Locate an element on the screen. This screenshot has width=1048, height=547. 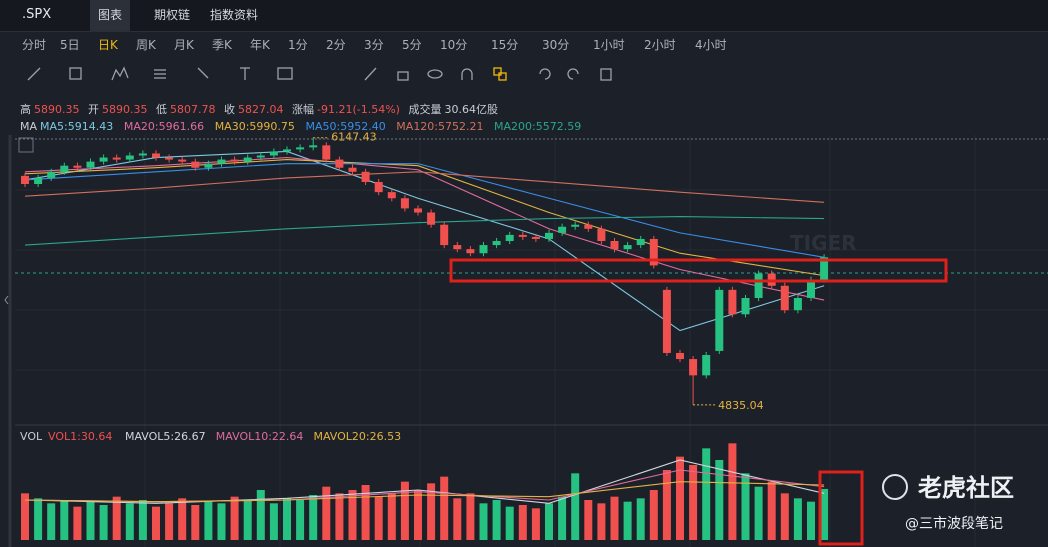
period-button: 分时 is located at coordinates (34, 45).